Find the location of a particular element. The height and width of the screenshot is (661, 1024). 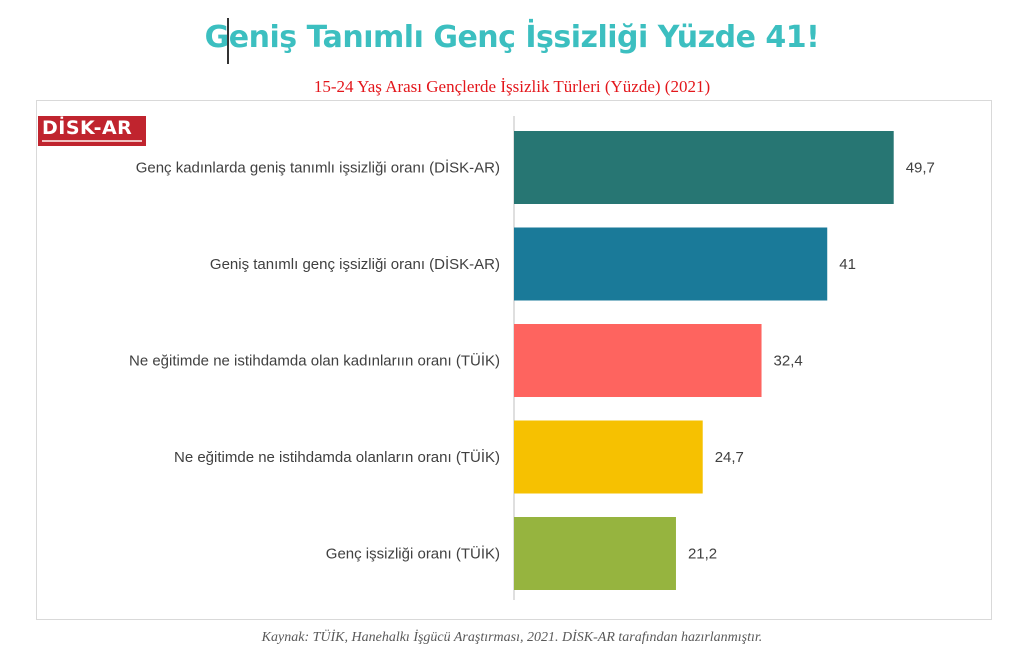

data-label: 24,7 is located at coordinates (729, 457).